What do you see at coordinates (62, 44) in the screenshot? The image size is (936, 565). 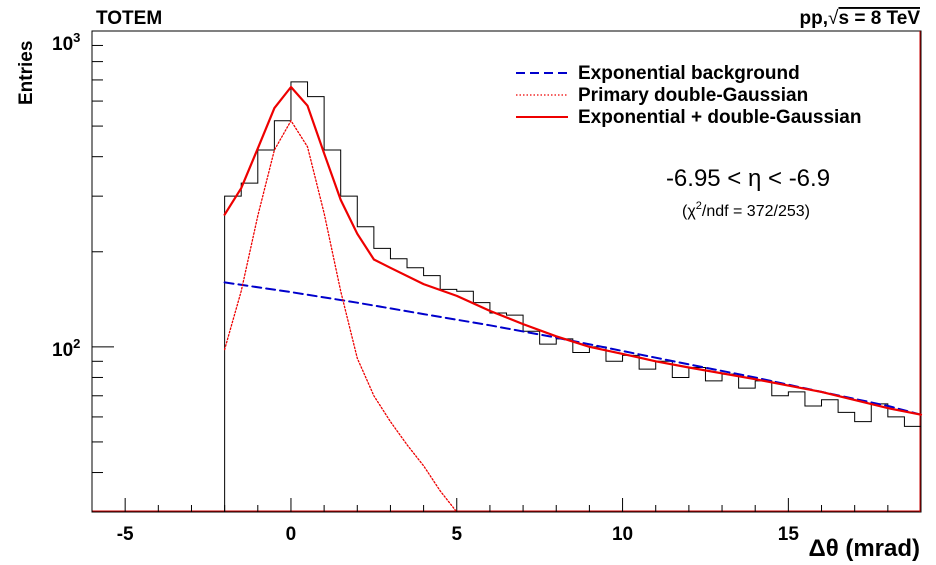 I see `y-tick-base-1000: 10` at bounding box center [62, 44].